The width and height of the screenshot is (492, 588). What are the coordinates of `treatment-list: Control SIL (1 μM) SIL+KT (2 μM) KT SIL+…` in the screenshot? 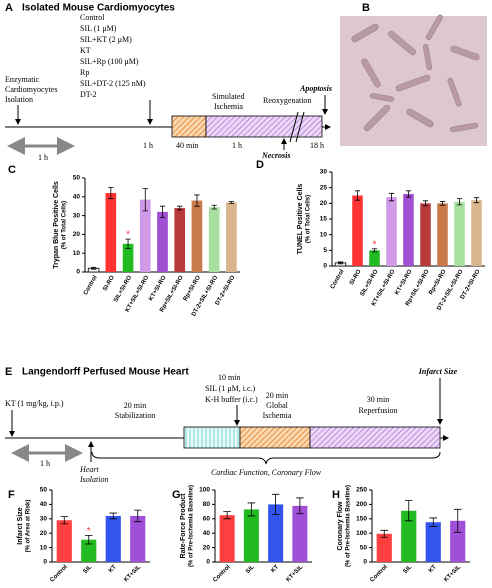 It's located at (113, 56).